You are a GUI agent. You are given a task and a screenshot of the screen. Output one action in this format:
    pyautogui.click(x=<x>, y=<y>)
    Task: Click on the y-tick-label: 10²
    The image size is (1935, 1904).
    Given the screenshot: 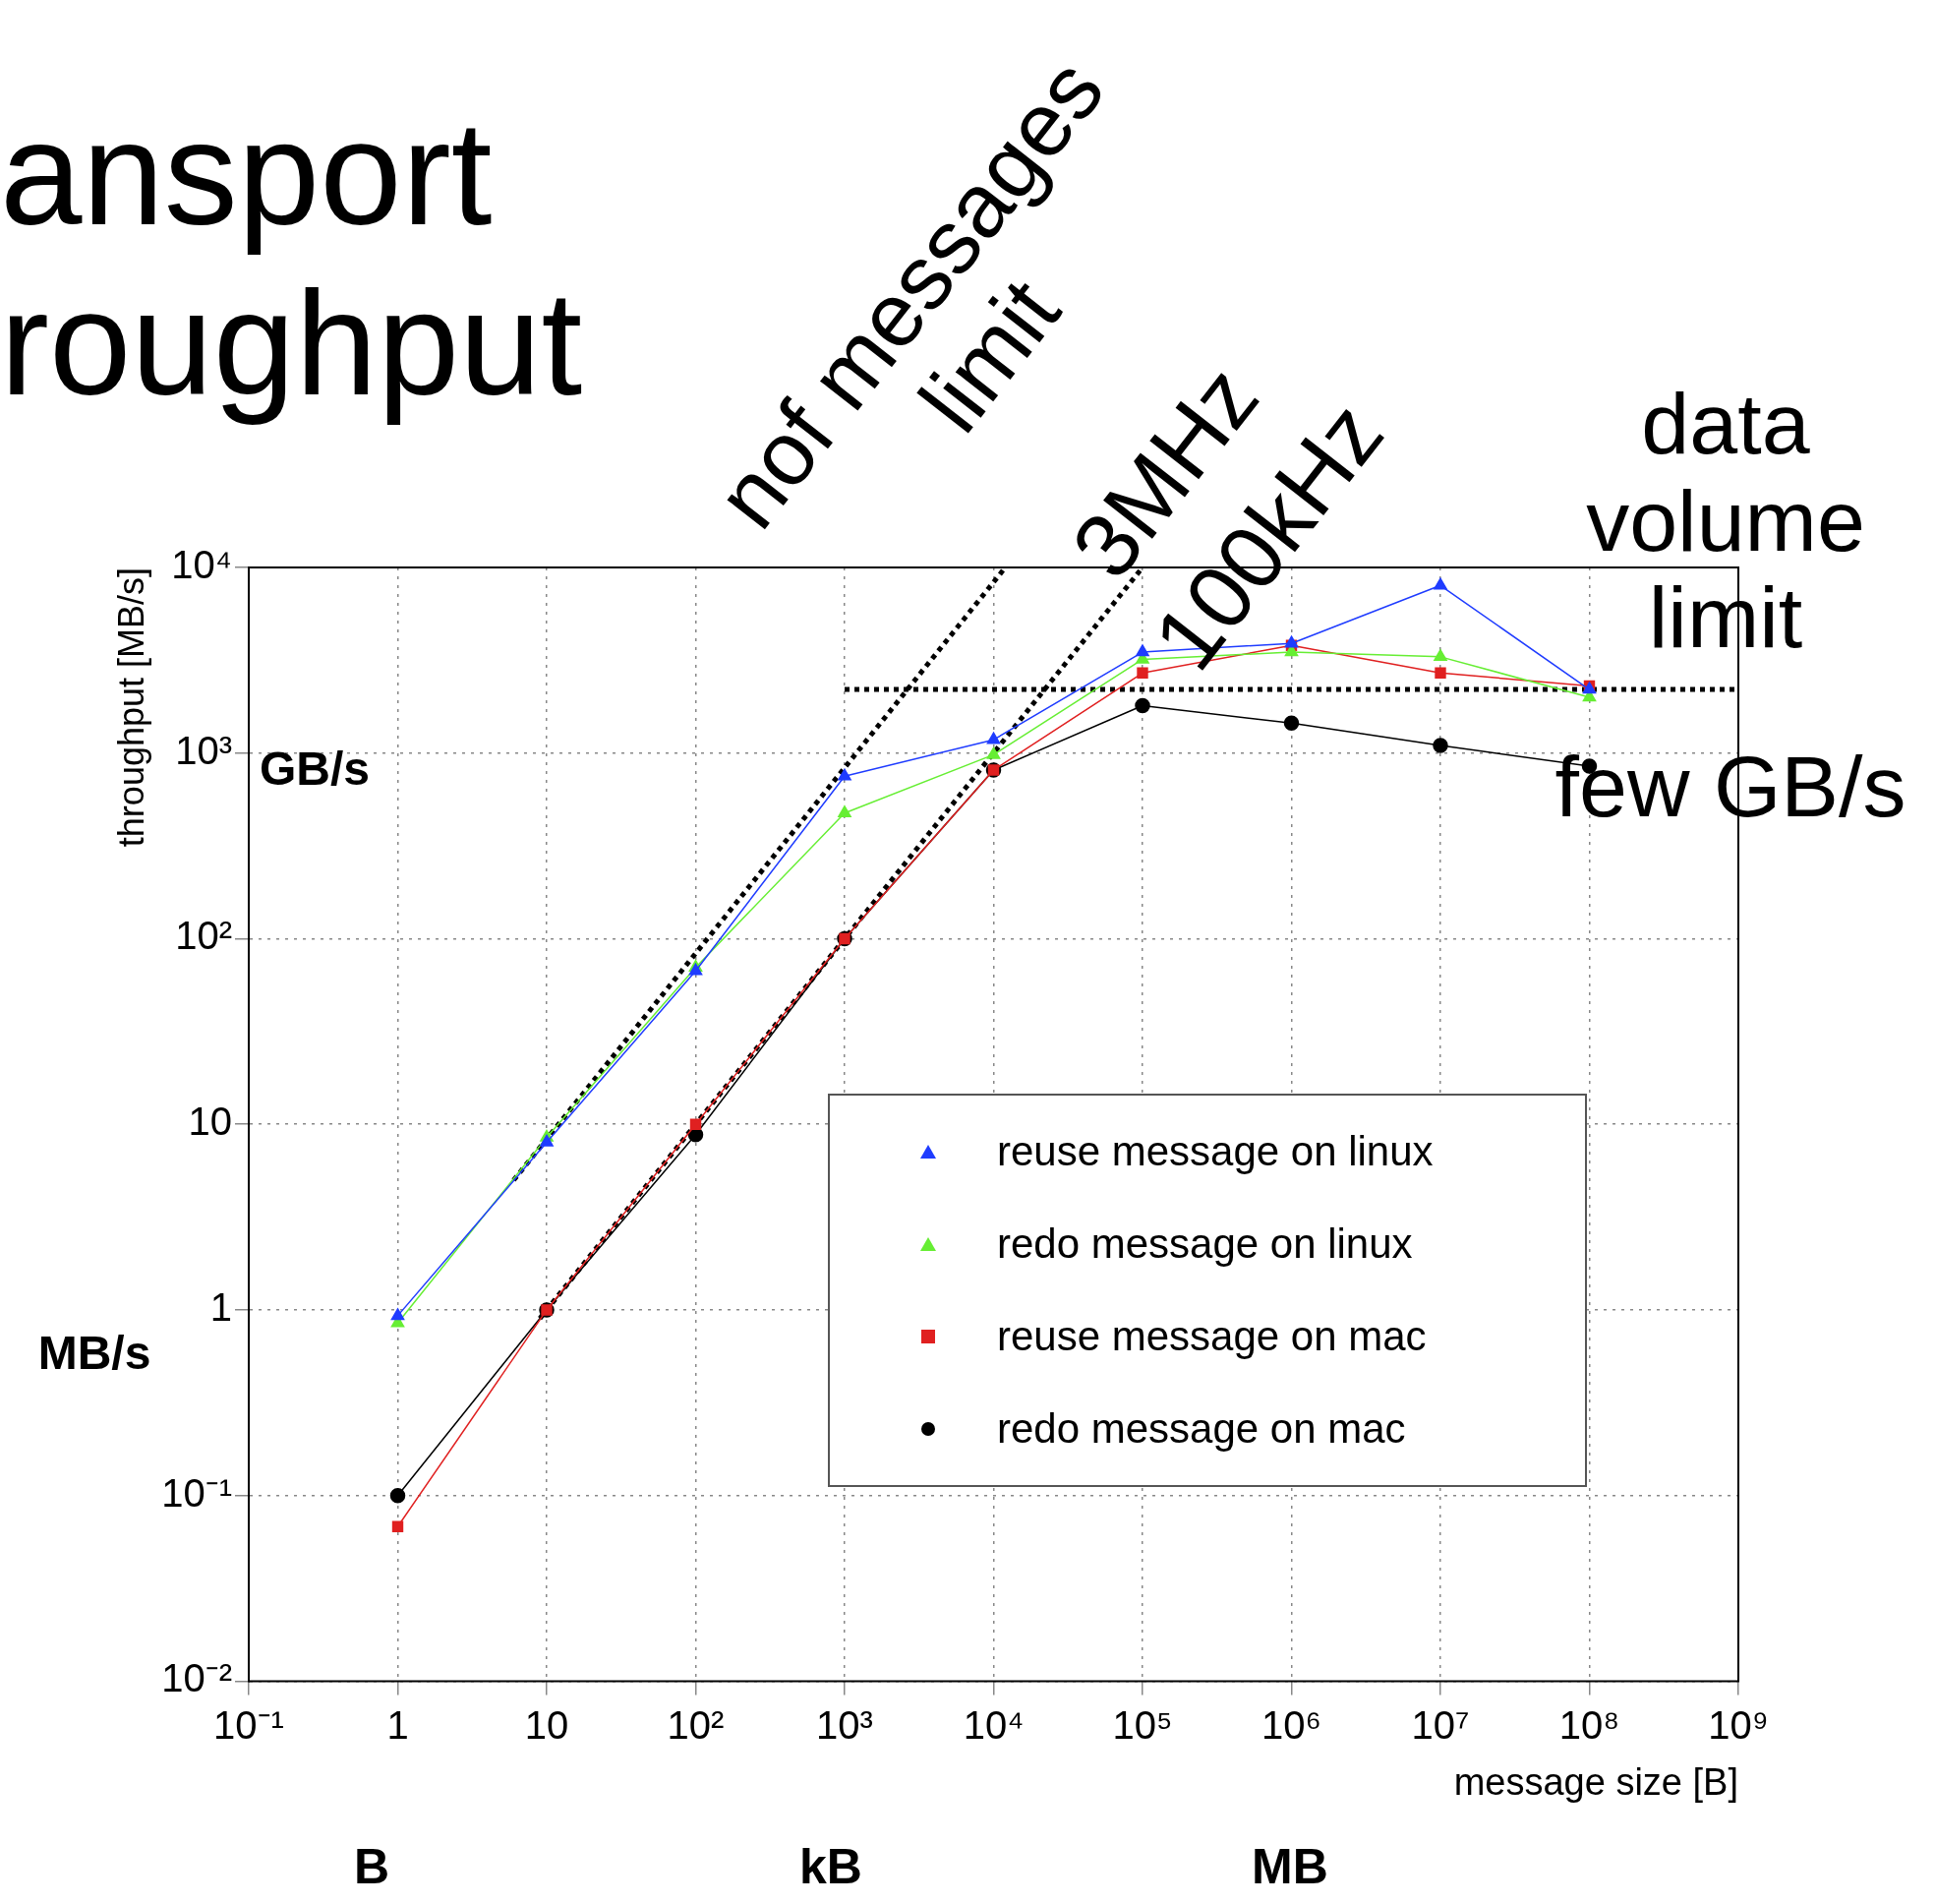 What is the action you would take?
    pyautogui.click(x=204, y=936)
    